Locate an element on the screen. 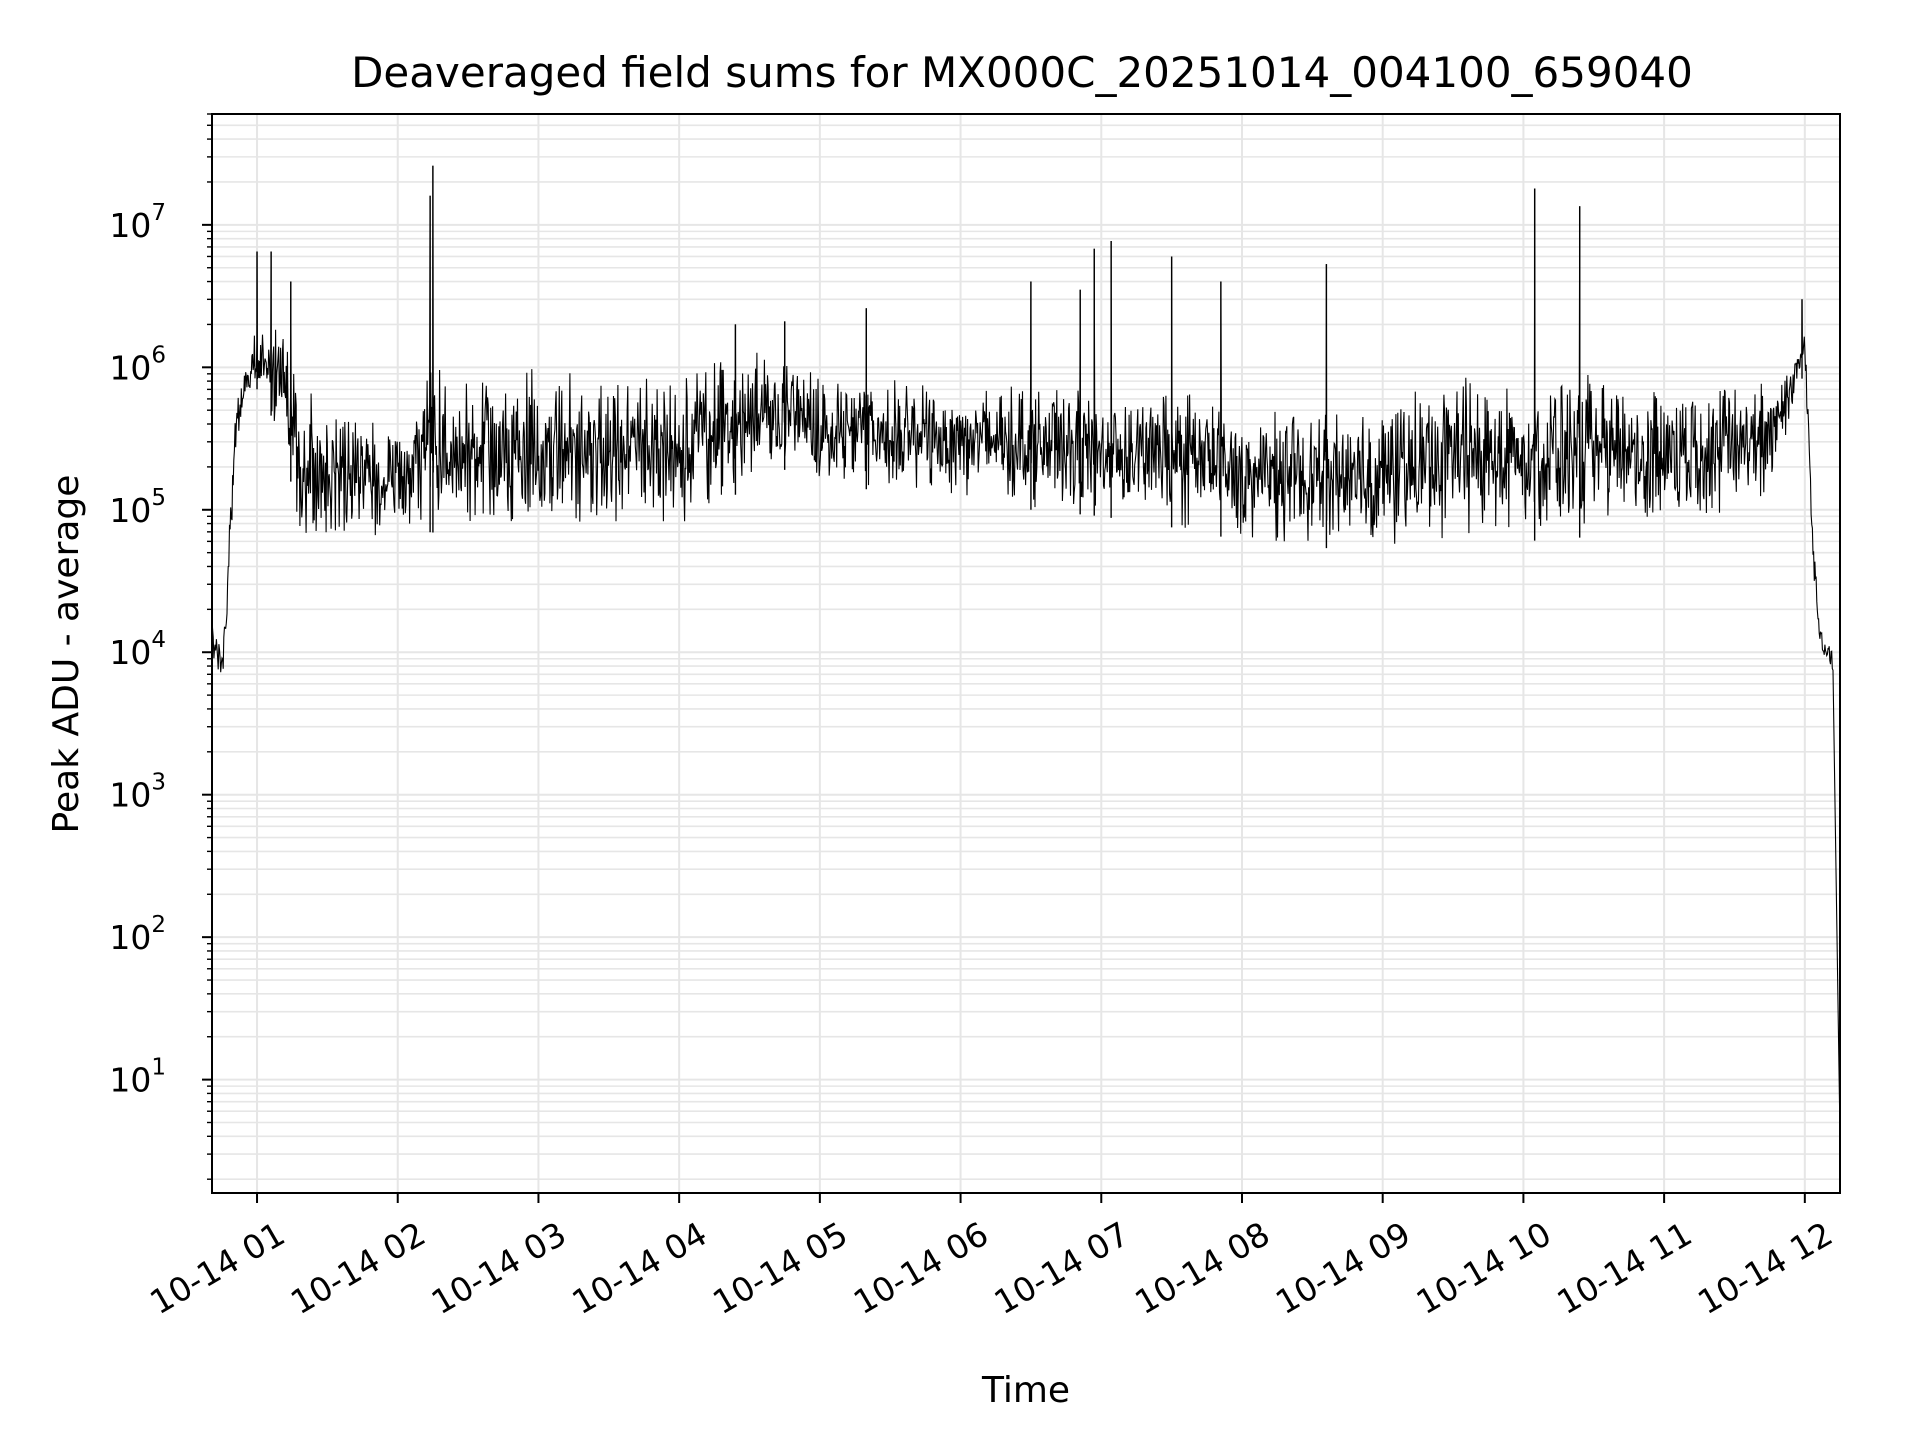 The width and height of the screenshot is (1920, 1440). y-tick-label: 10⁷ is located at coordinates (137, 222).